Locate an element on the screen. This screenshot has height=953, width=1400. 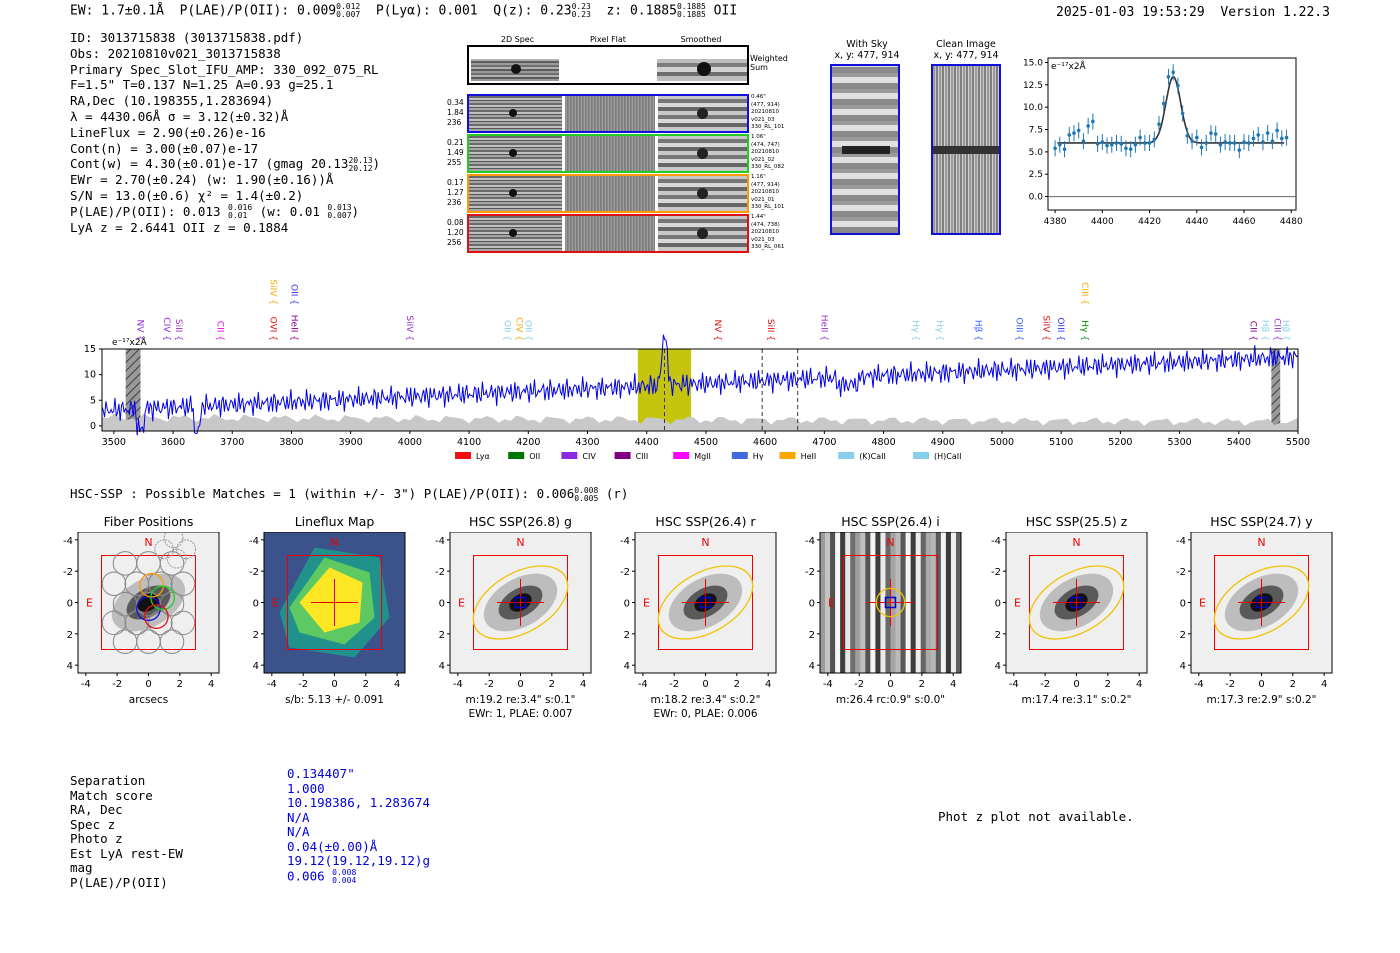
col-header-2dspec: 2D Spec is located at coordinates (517, 39).